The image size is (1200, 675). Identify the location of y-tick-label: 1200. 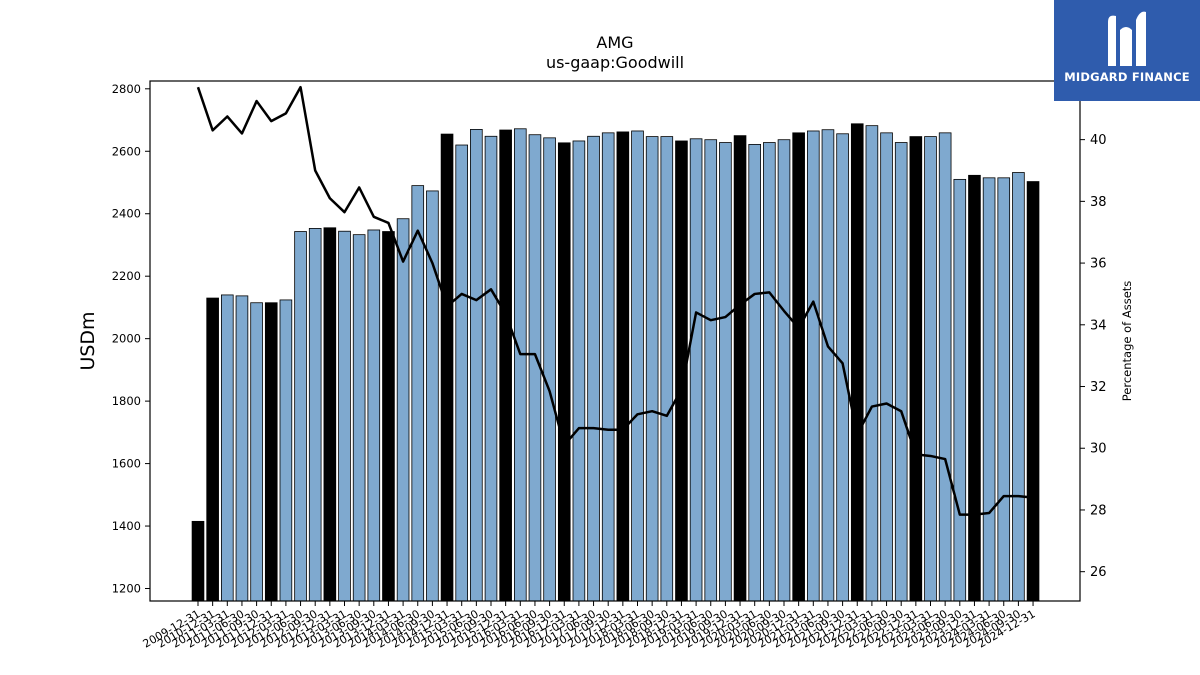
(126, 589).